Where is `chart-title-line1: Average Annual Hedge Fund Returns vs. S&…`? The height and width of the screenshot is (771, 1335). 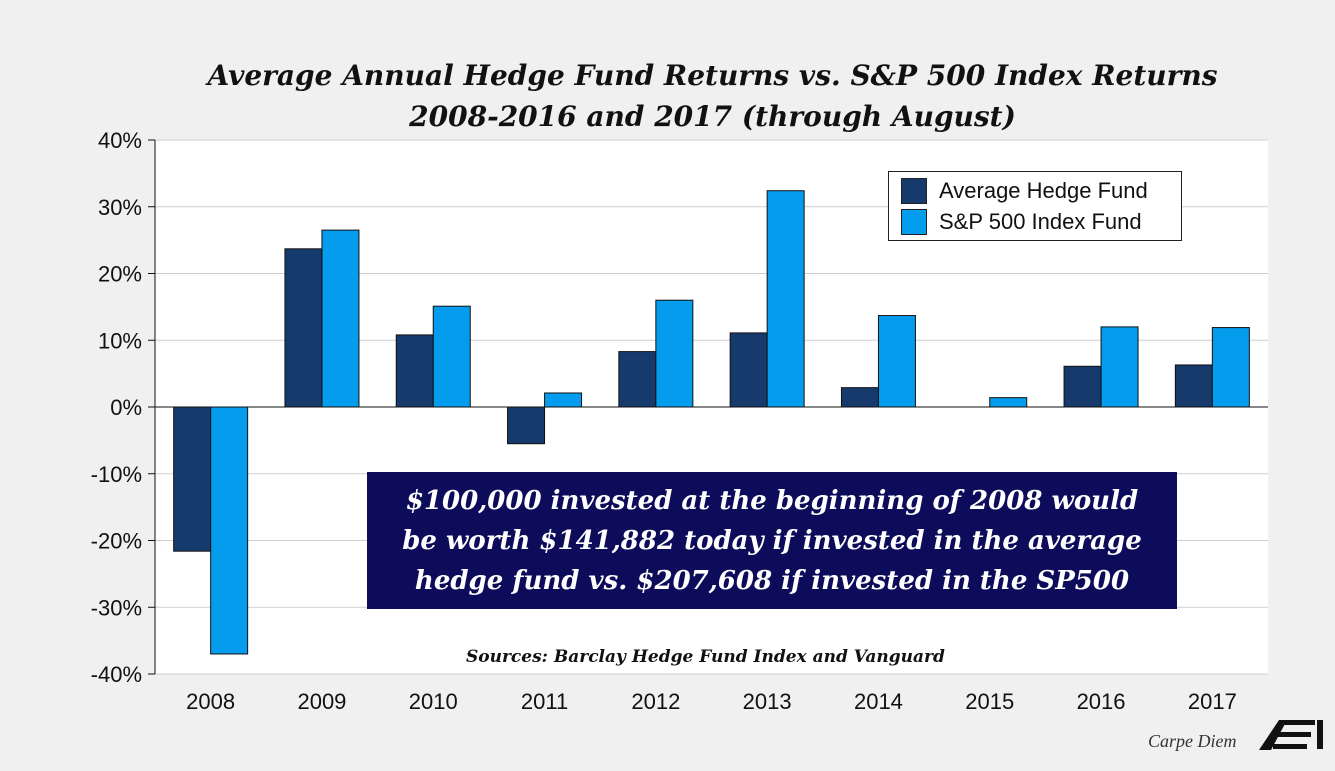 chart-title-line1: Average Annual Hedge Fund Returns vs. S&… is located at coordinates (712, 75).